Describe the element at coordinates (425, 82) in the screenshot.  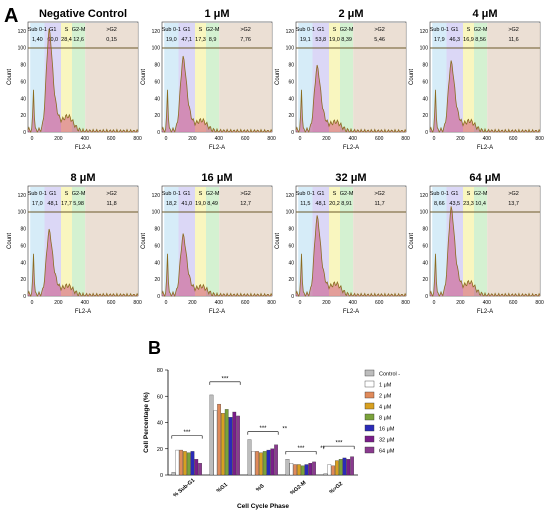
I see `y-tick-label: 60` at that location.